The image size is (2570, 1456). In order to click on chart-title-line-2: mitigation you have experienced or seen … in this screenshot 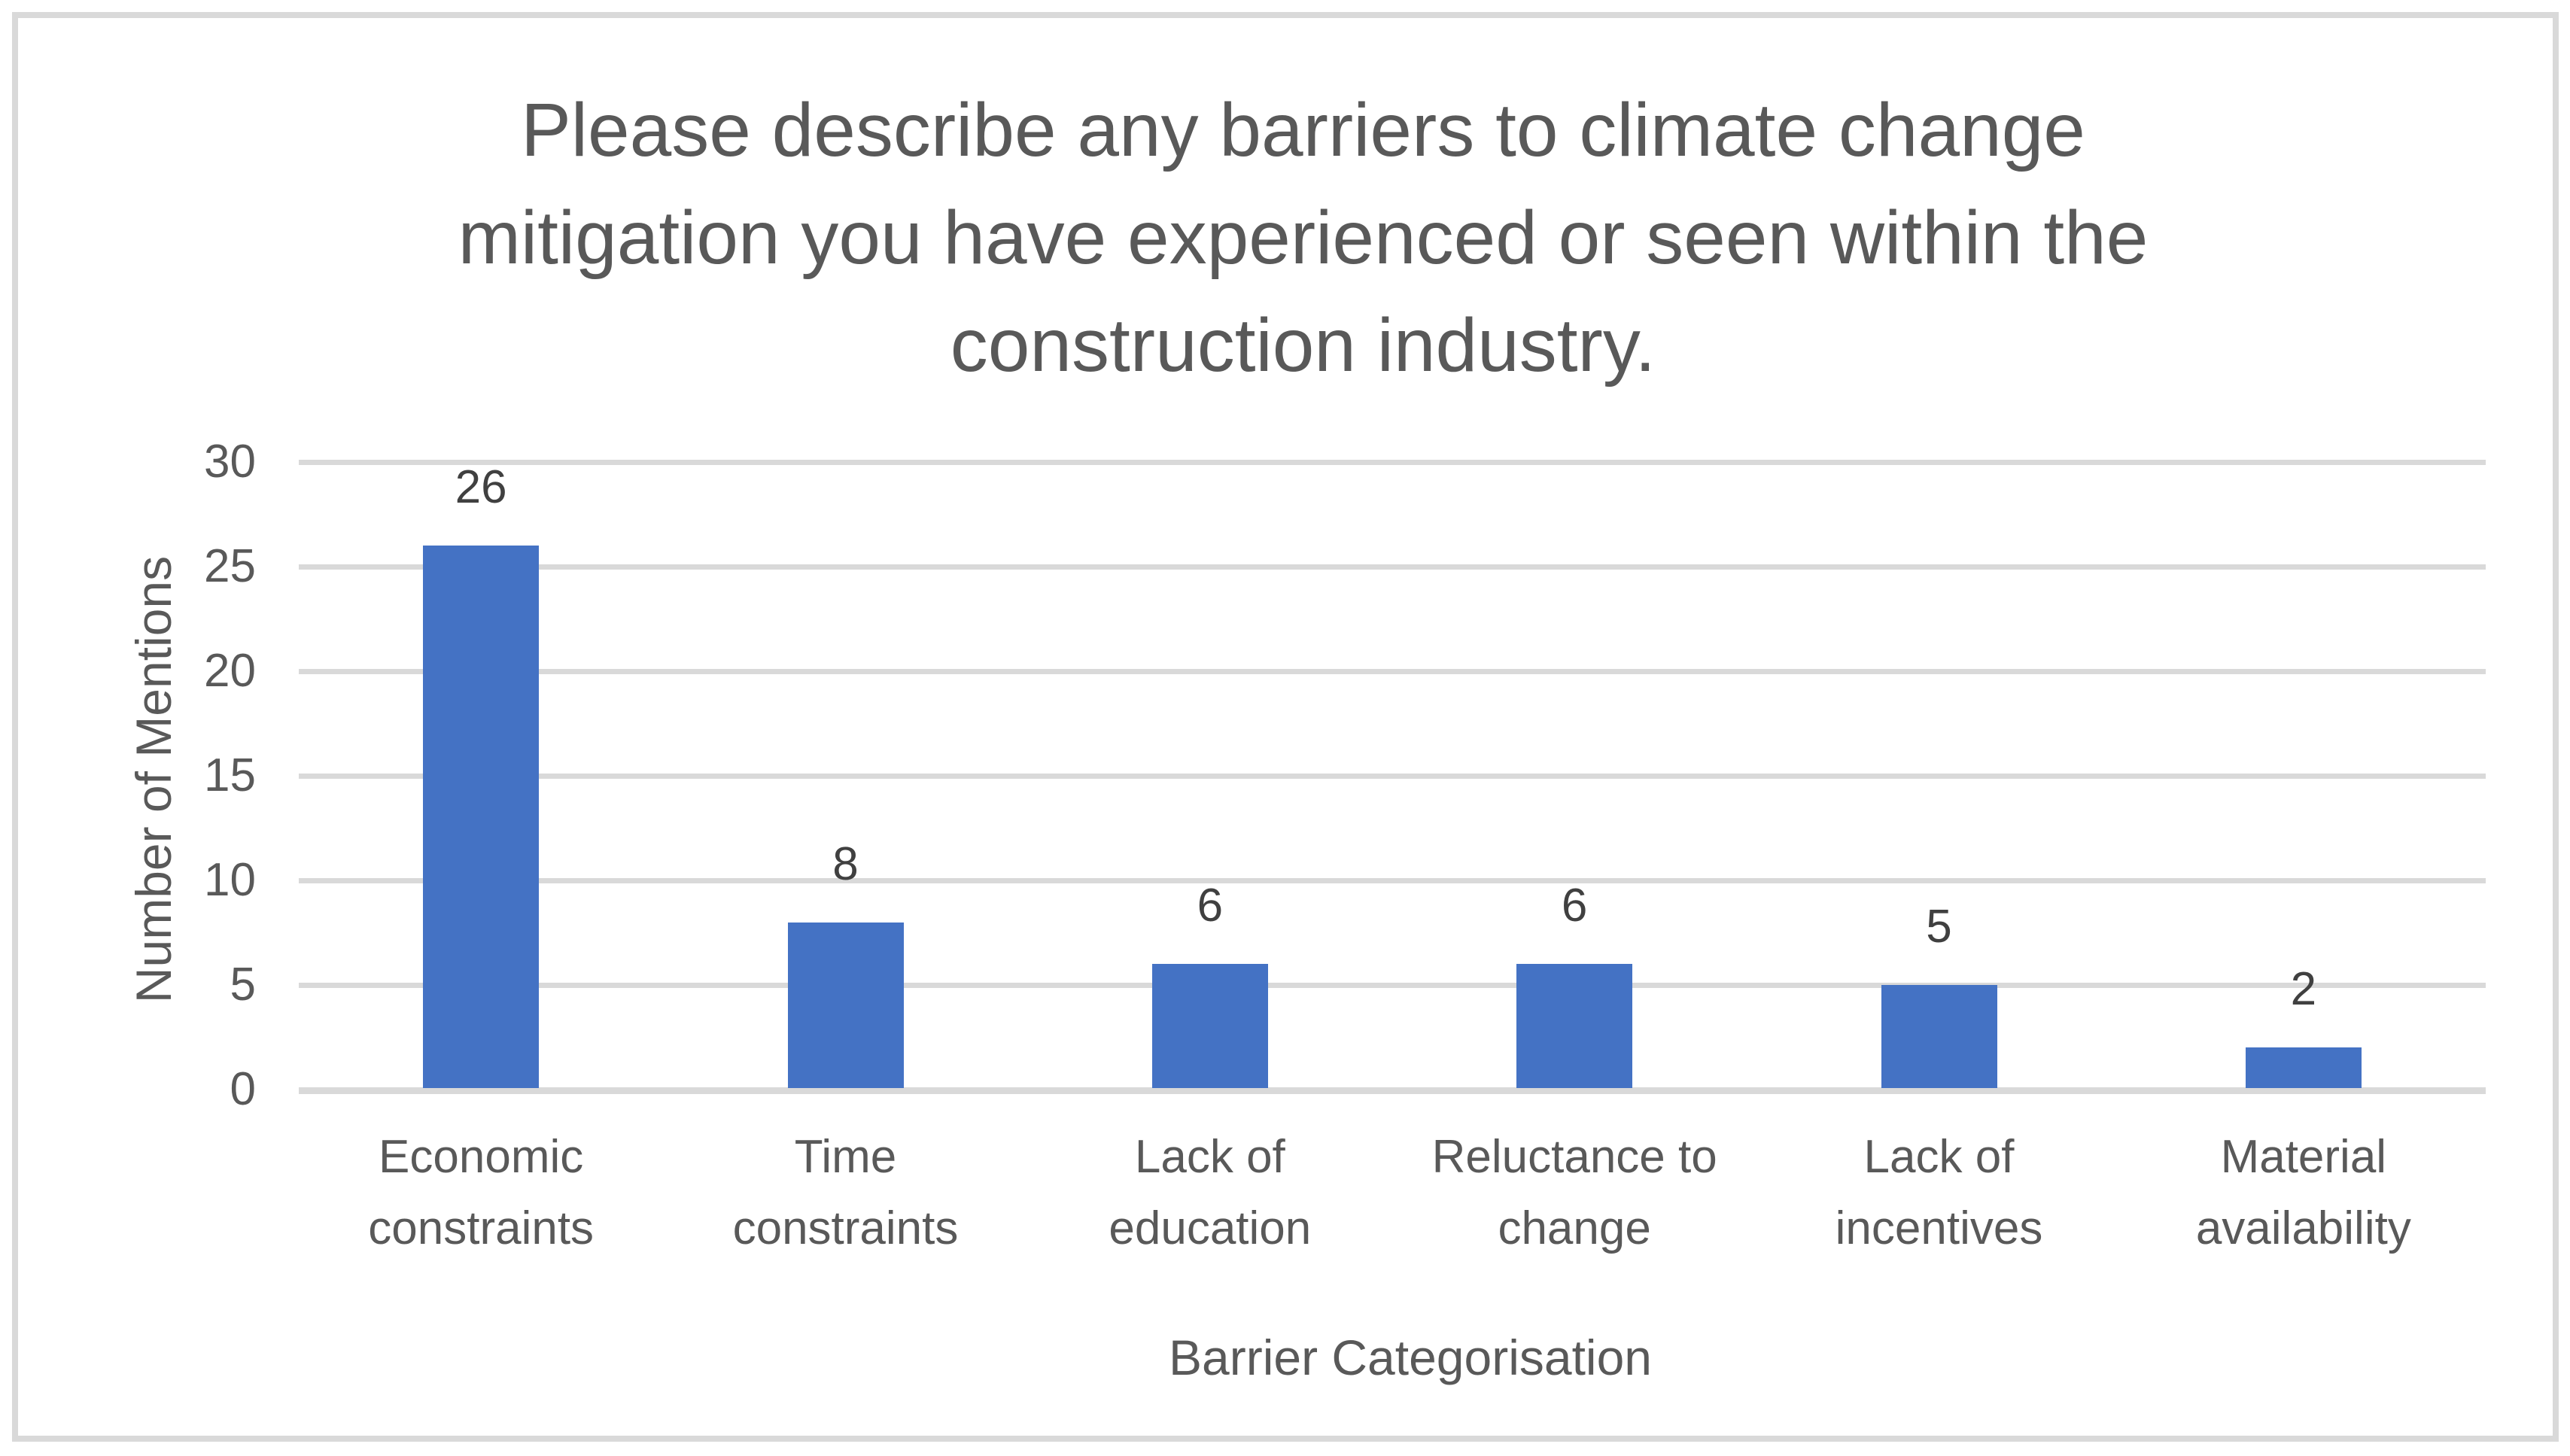, I will do `click(1303, 238)`.